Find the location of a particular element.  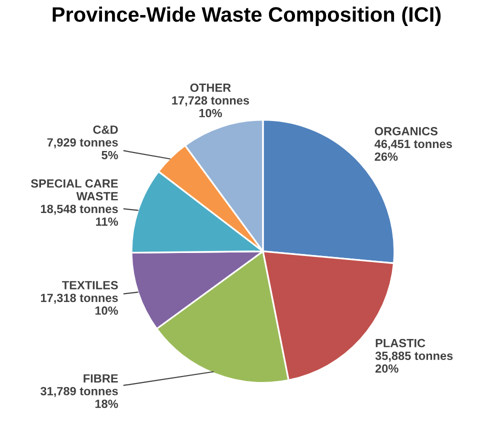

data-label: 31,789 tonnes 18% is located at coordinates (79, 397).